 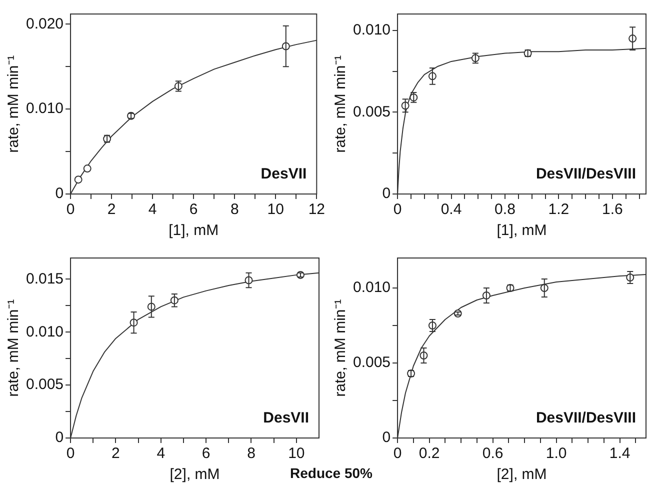 What do you see at coordinates (429, 453) in the screenshot?
I see `x-tick-label: 0.2` at bounding box center [429, 453].